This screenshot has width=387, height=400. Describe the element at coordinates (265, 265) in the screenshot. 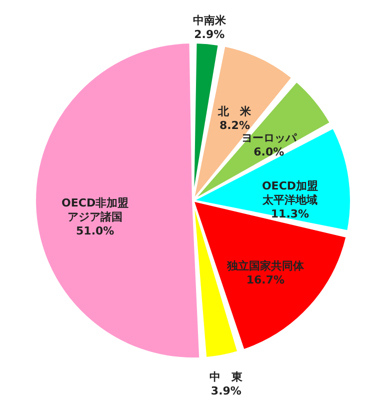

I see `slice-label: 独立国家共同体` at that location.